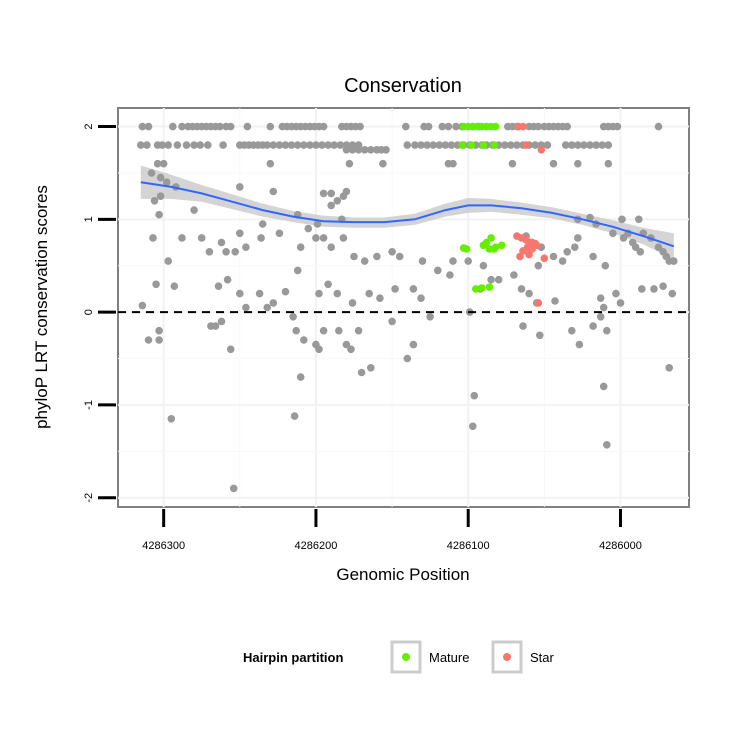 This screenshot has width=750, height=750. Describe the element at coordinates (507, 657) in the screenshot. I see `legend-dot-star` at that location.